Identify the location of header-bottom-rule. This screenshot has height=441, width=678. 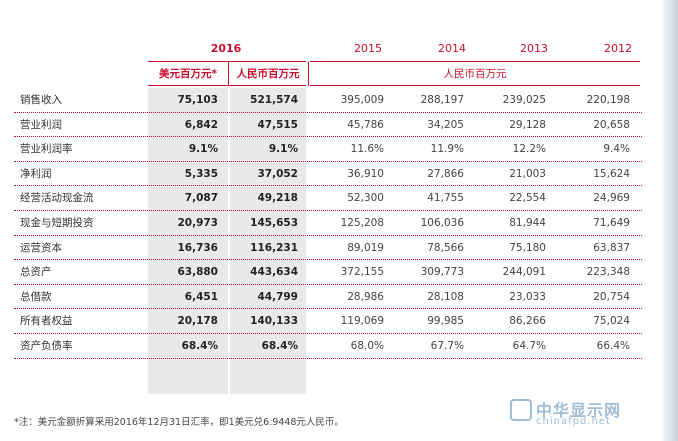
(475, 85).